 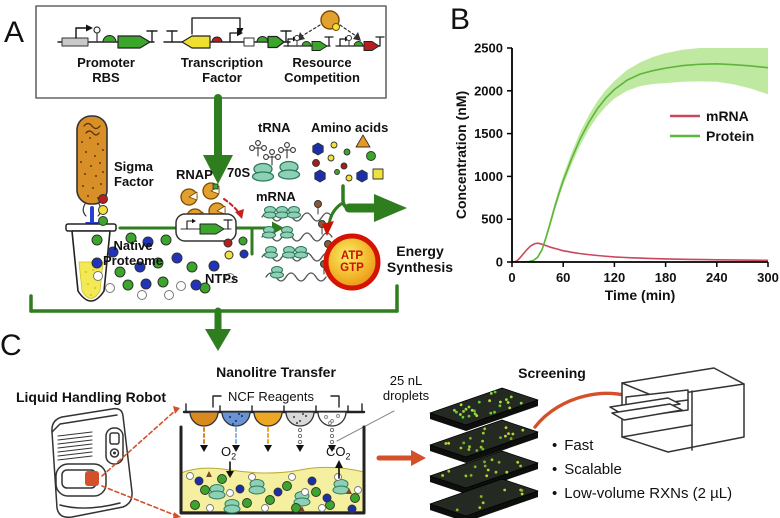 What do you see at coordinates (229, 453) in the screenshot?
I see `o2-label: O2` at bounding box center [229, 453].